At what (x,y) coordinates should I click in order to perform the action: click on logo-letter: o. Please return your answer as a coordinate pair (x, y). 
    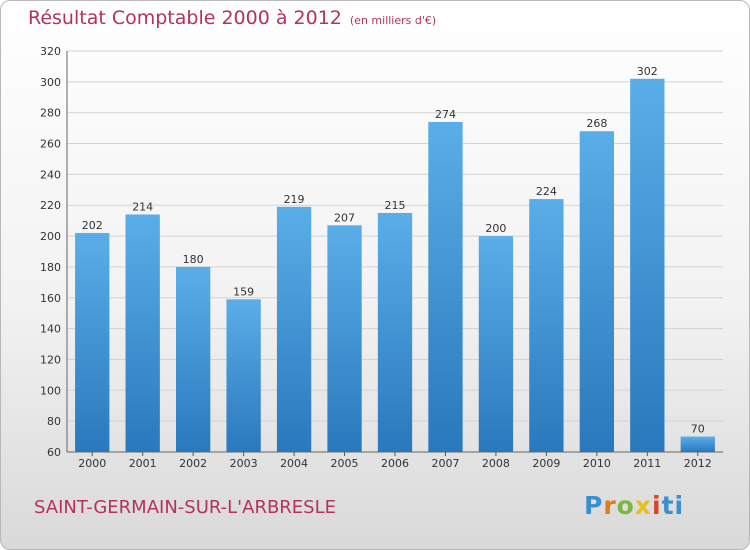
    Looking at the image, I should click on (625, 505).